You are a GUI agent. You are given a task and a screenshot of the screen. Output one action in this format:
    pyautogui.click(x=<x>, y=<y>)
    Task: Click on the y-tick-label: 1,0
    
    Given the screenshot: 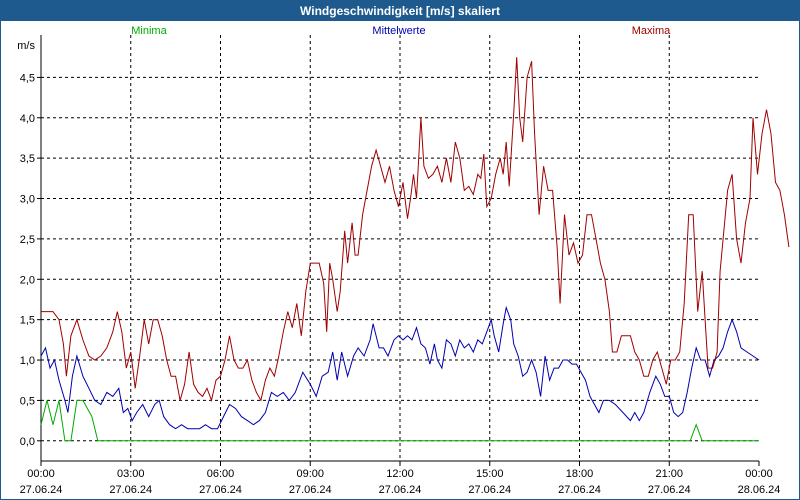 What is the action you would take?
    pyautogui.click(x=27, y=361)
    